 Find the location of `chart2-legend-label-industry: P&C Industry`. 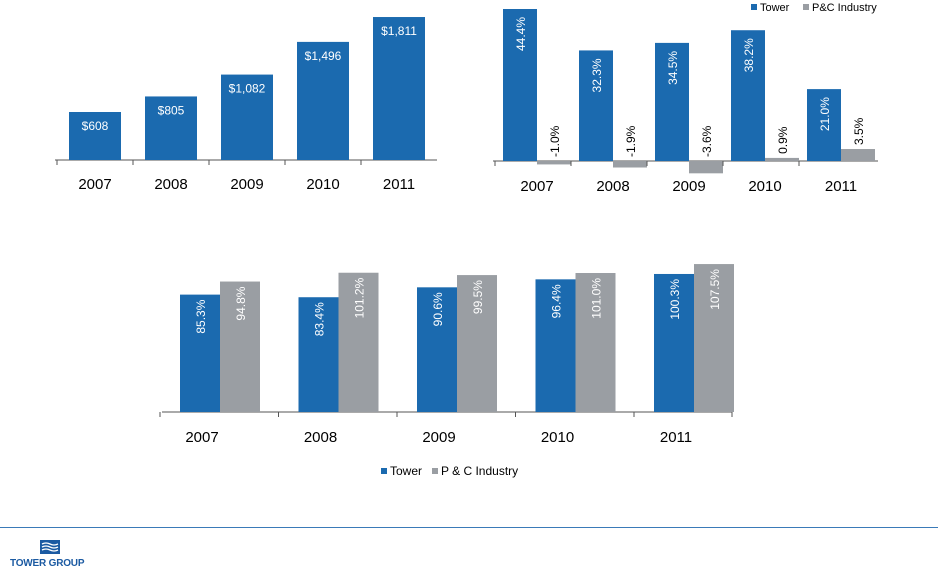

chart2-legend-label-industry: P&C Industry is located at coordinates (844, 8).